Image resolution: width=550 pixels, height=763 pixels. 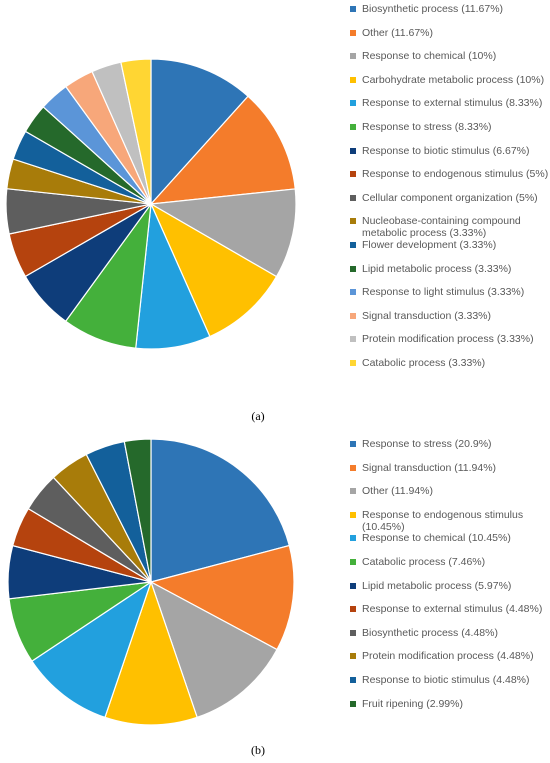 I want to click on legend-item-a-8: Response to endogenous stimulus (5%), so click(x=449, y=179).